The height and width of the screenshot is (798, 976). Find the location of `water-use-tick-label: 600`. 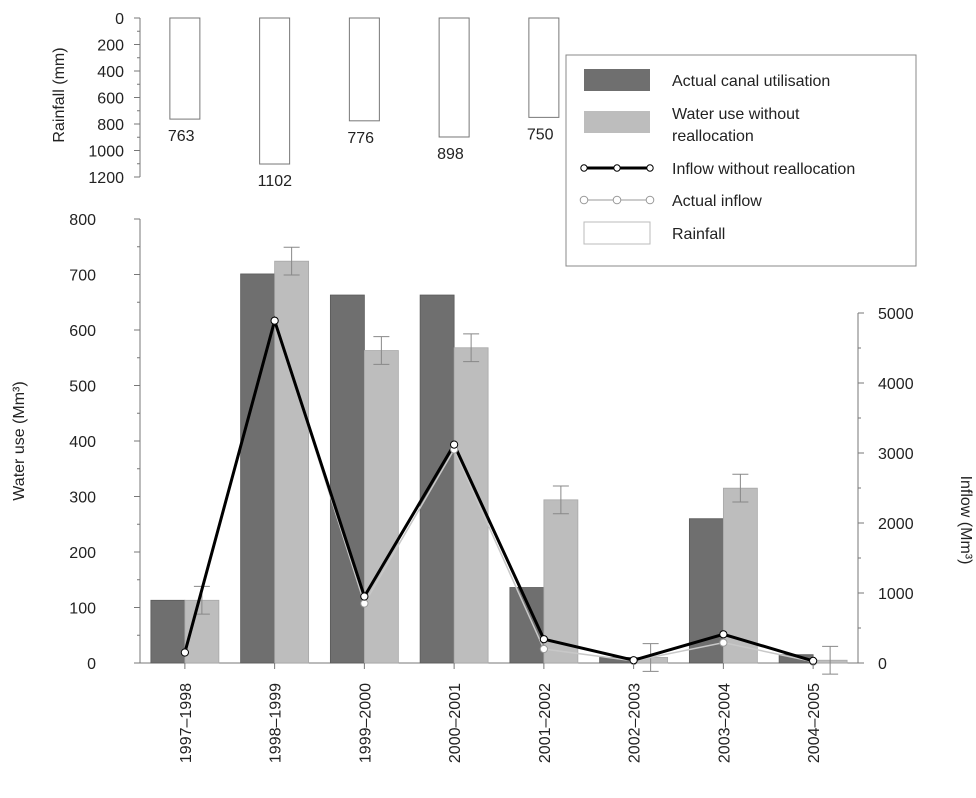

water-use-tick-label: 600 is located at coordinates (82, 331).